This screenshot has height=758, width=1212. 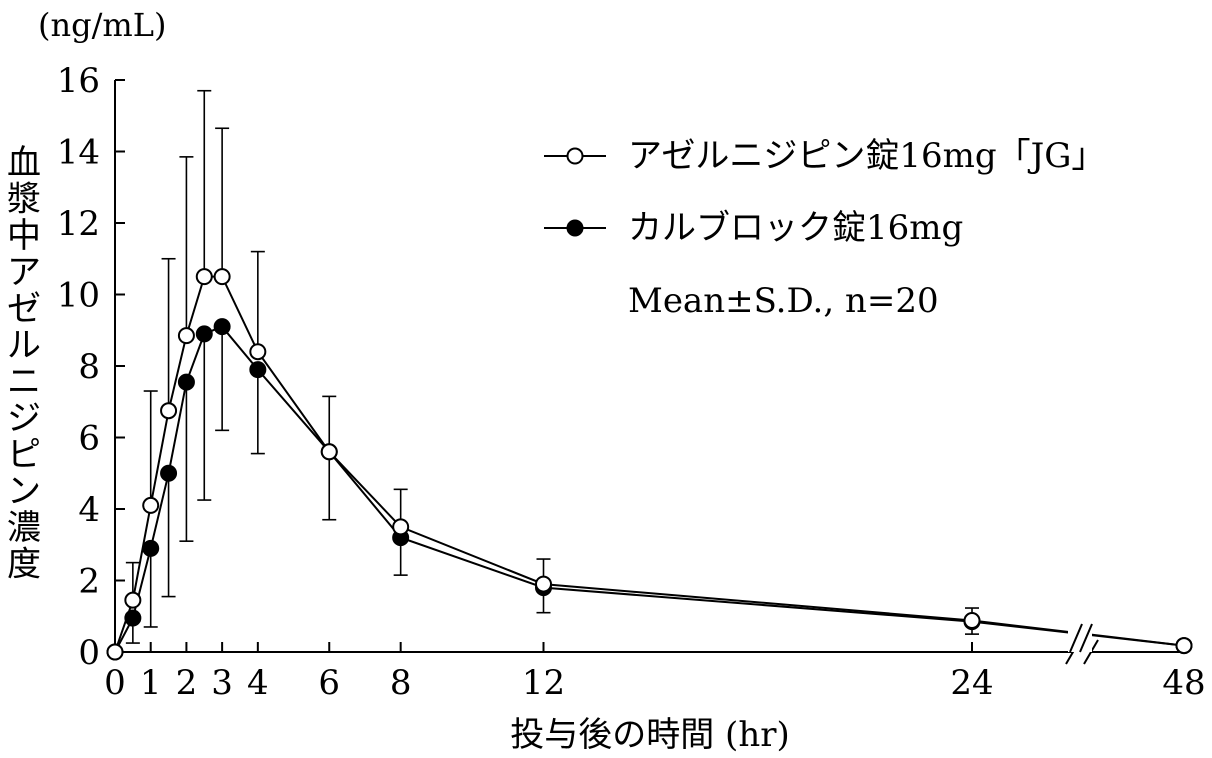 What do you see at coordinates (329, 683) in the screenshot?
I see `x-tick-label: 6` at bounding box center [329, 683].